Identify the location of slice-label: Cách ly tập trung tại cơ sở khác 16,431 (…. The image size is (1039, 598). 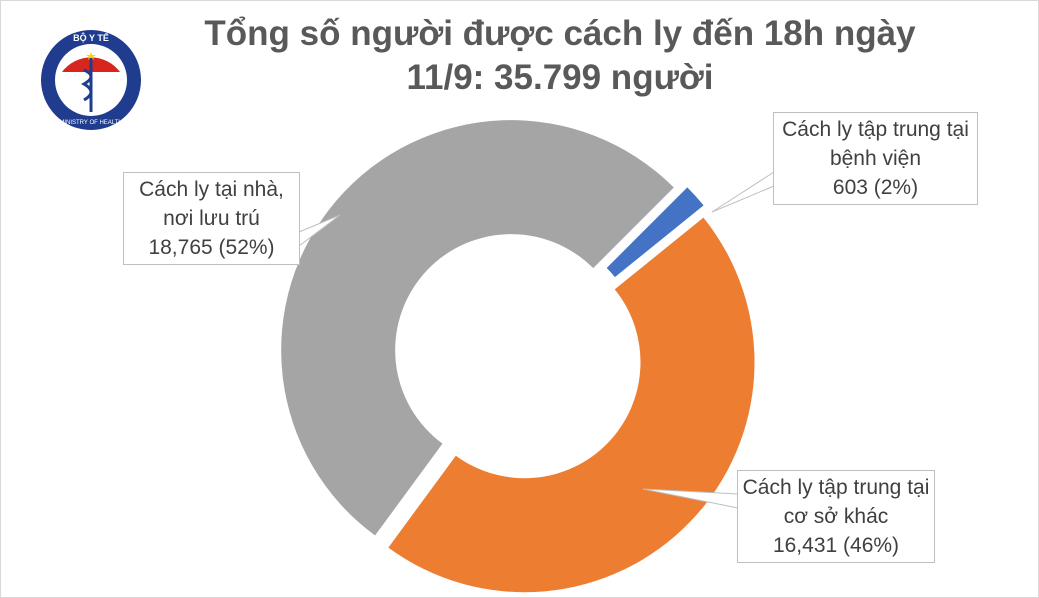
(836, 516).